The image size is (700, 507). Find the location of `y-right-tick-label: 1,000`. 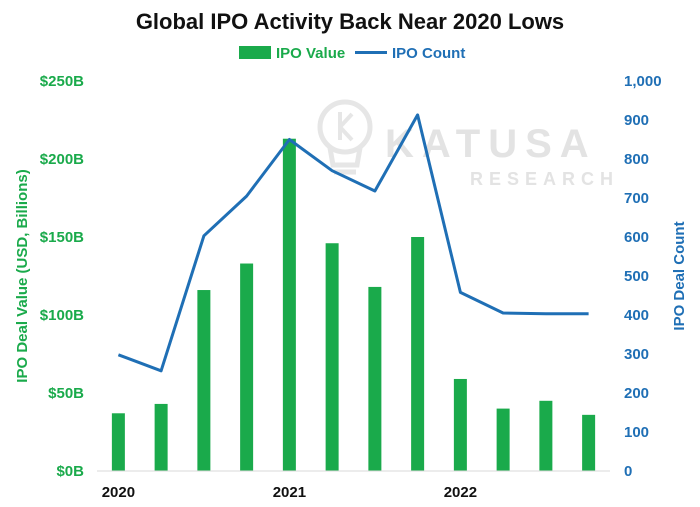

y-right-tick-label: 1,000 is located at coordinates (643, 81).